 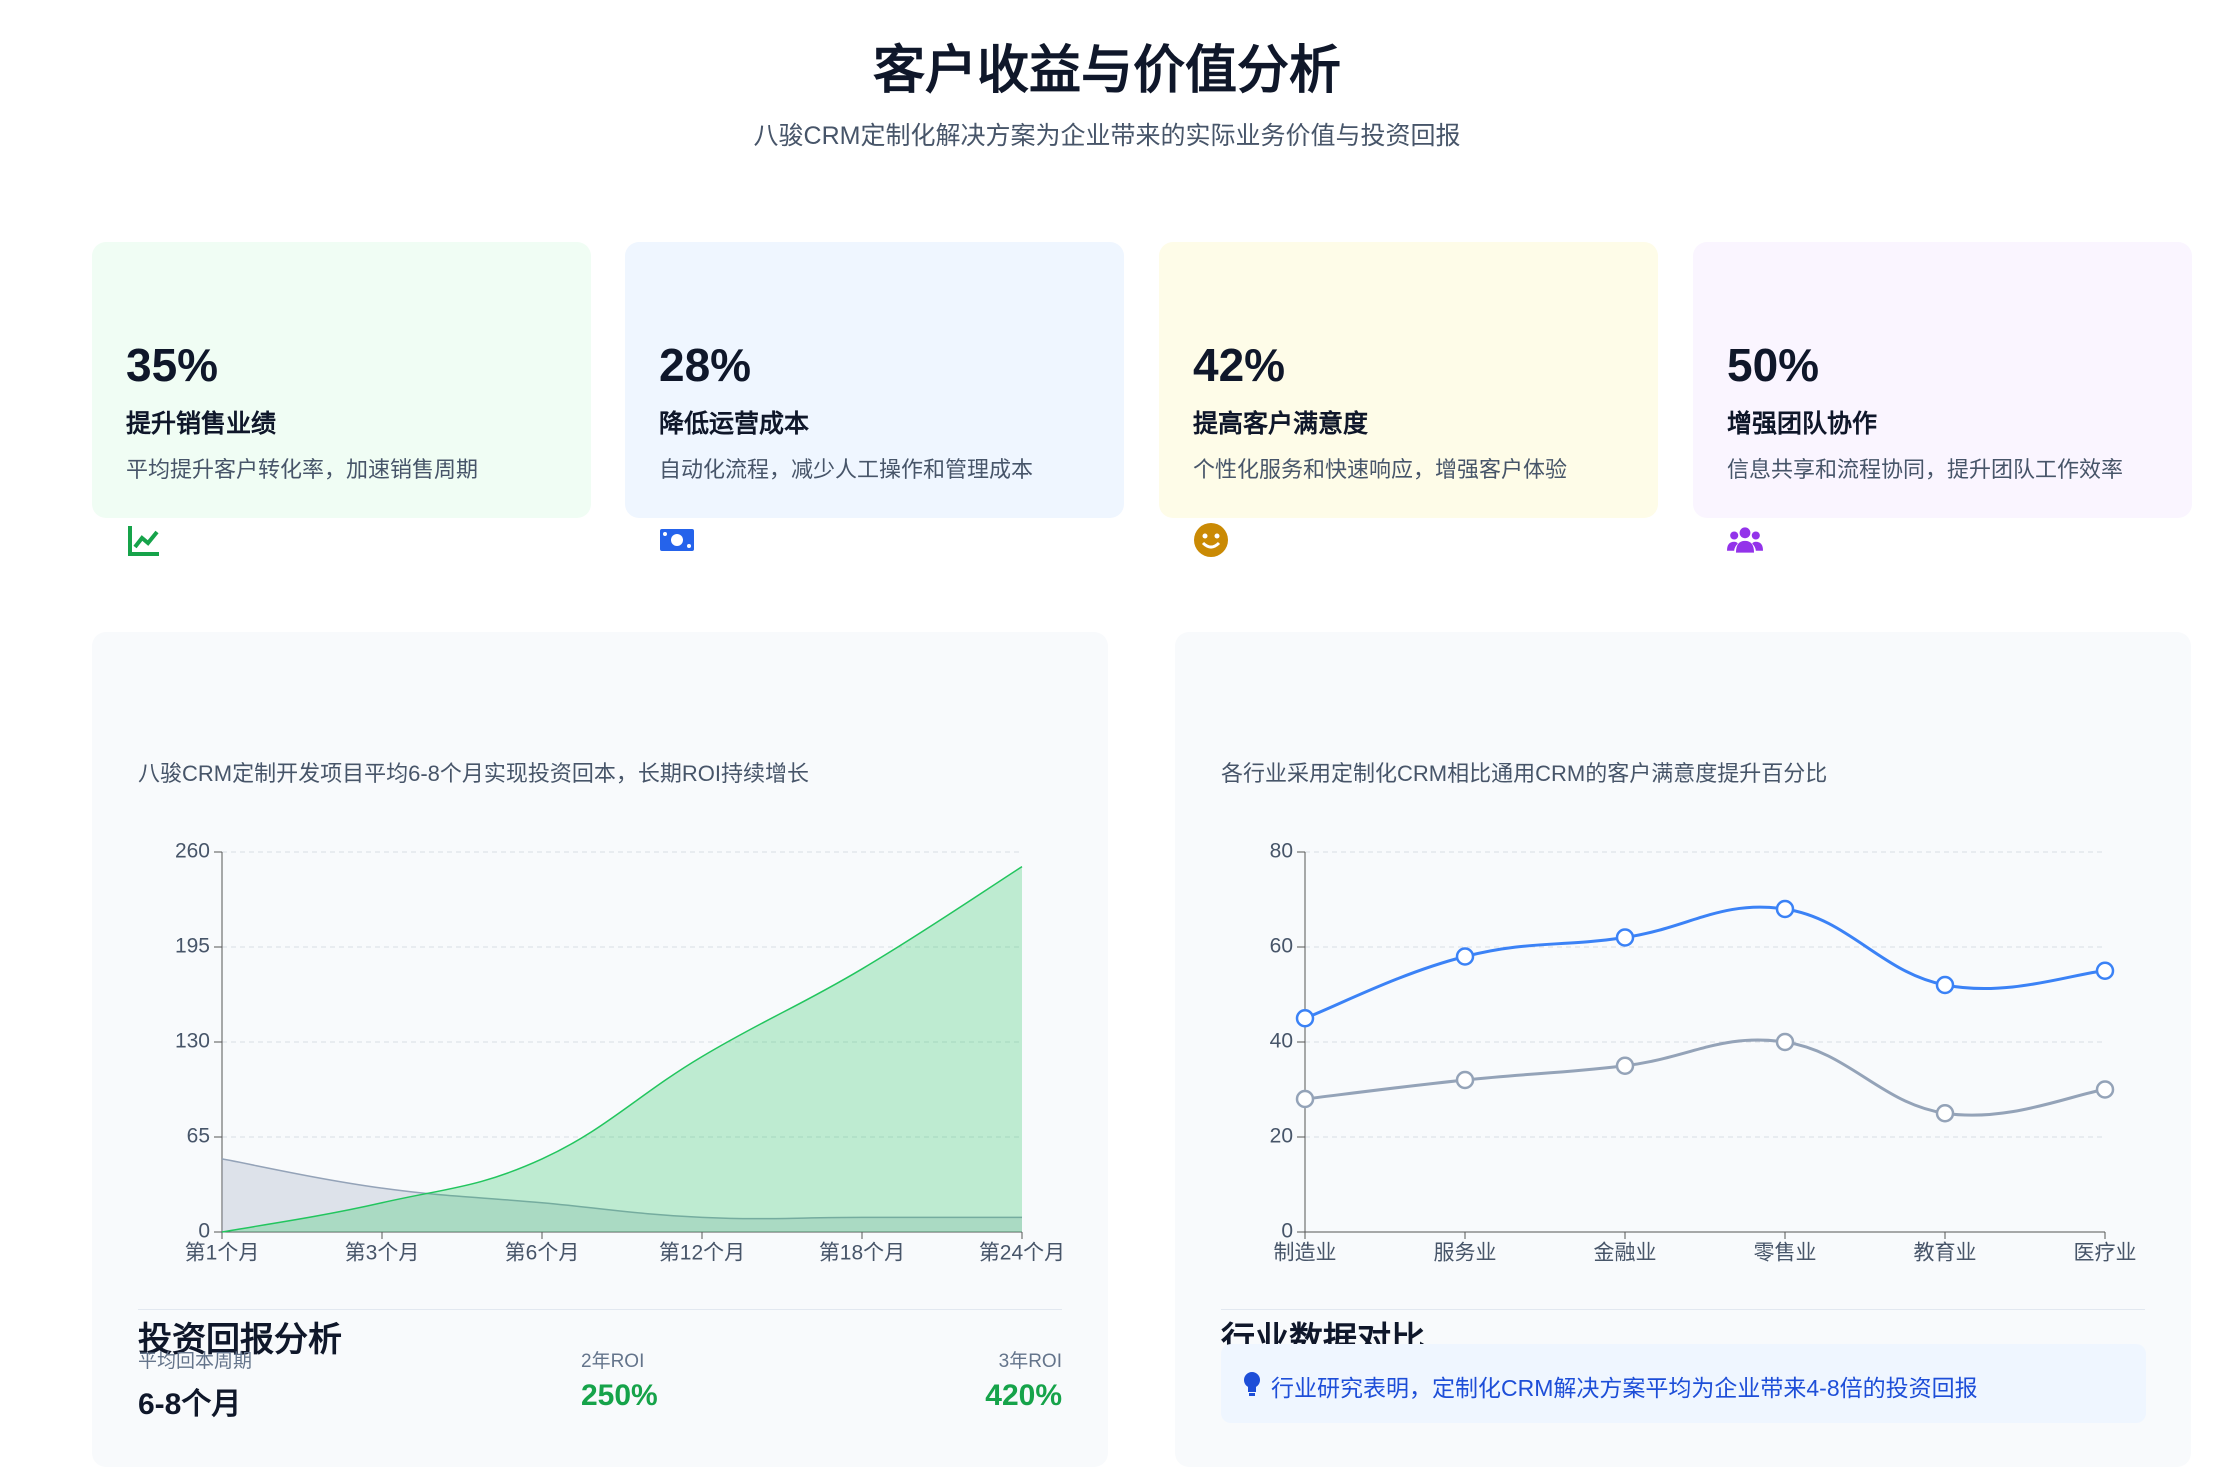 I want to click on chart: 0 65 130 195 260 第1个月 第3个月 第6个月 第12个月 第18个月 第24个月, so click(x=620, y=1052).